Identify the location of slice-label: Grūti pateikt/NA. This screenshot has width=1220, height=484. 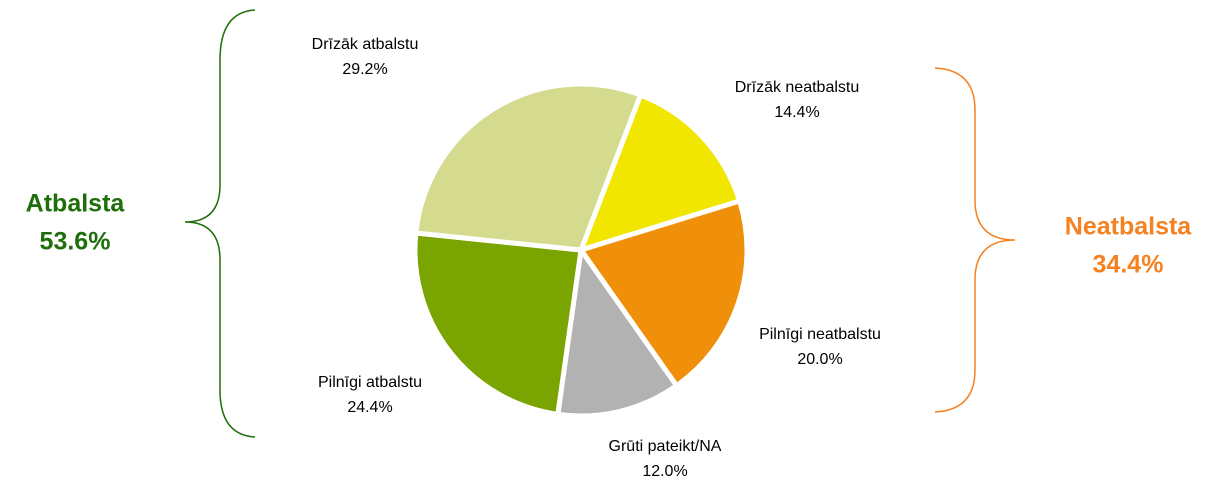
(665, 446).